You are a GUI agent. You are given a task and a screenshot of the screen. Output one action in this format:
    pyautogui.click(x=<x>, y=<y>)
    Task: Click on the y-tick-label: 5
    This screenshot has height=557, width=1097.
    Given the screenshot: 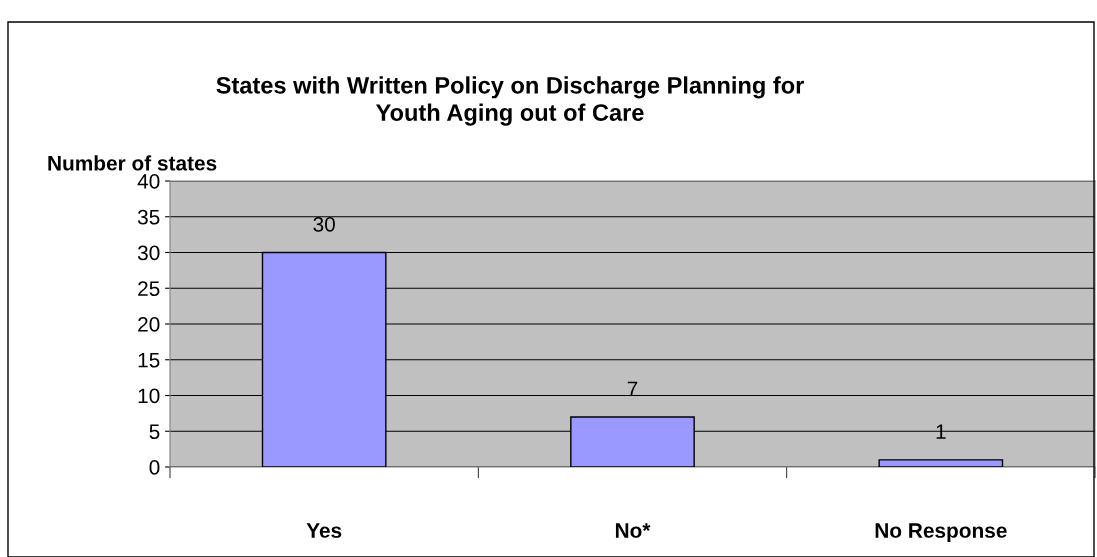 What is the action you would take?
    pyautogui.click(x=154, y=431)
    